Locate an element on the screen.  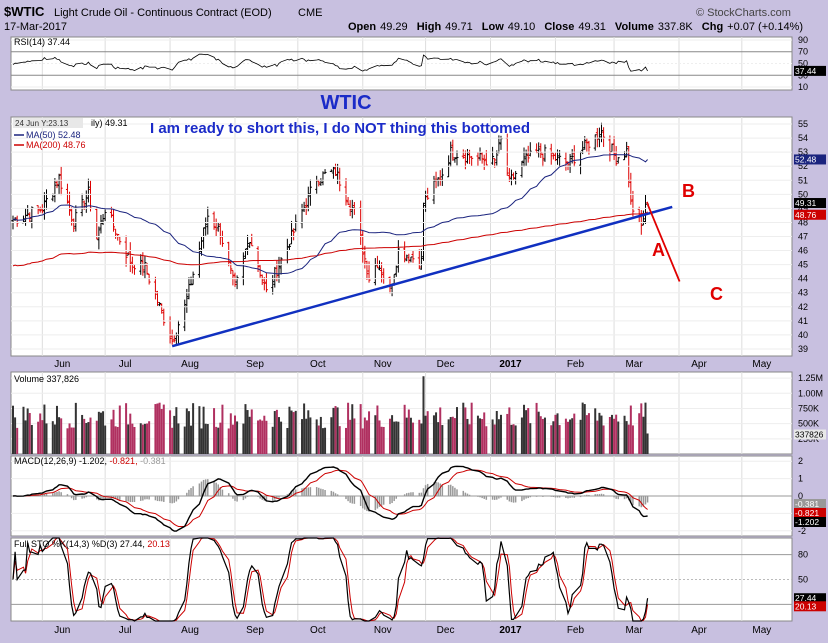
x-tick-label: Nov is located at coordinates (383, 630).